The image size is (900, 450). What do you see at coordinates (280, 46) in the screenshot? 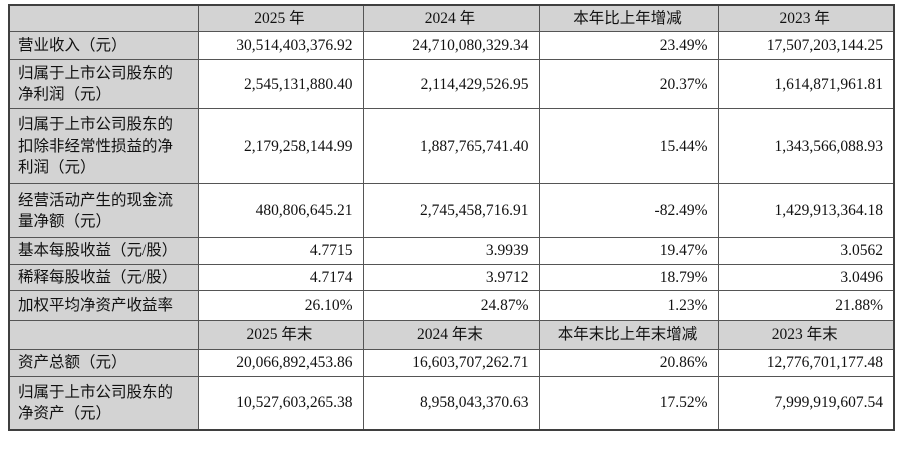
I see `value-2025: 30,514,403,376.92` at bounding box center [280, 46].